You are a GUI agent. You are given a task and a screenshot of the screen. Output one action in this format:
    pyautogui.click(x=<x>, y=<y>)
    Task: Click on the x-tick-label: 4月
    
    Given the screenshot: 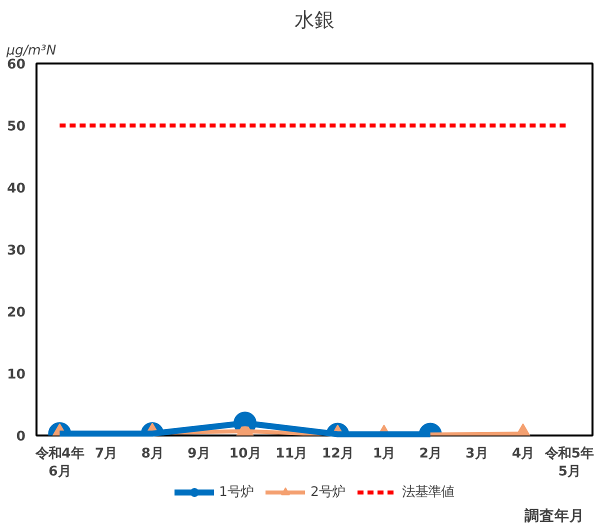 What is the action you would take?
    pyautogui.click(x=523, y=454)
    